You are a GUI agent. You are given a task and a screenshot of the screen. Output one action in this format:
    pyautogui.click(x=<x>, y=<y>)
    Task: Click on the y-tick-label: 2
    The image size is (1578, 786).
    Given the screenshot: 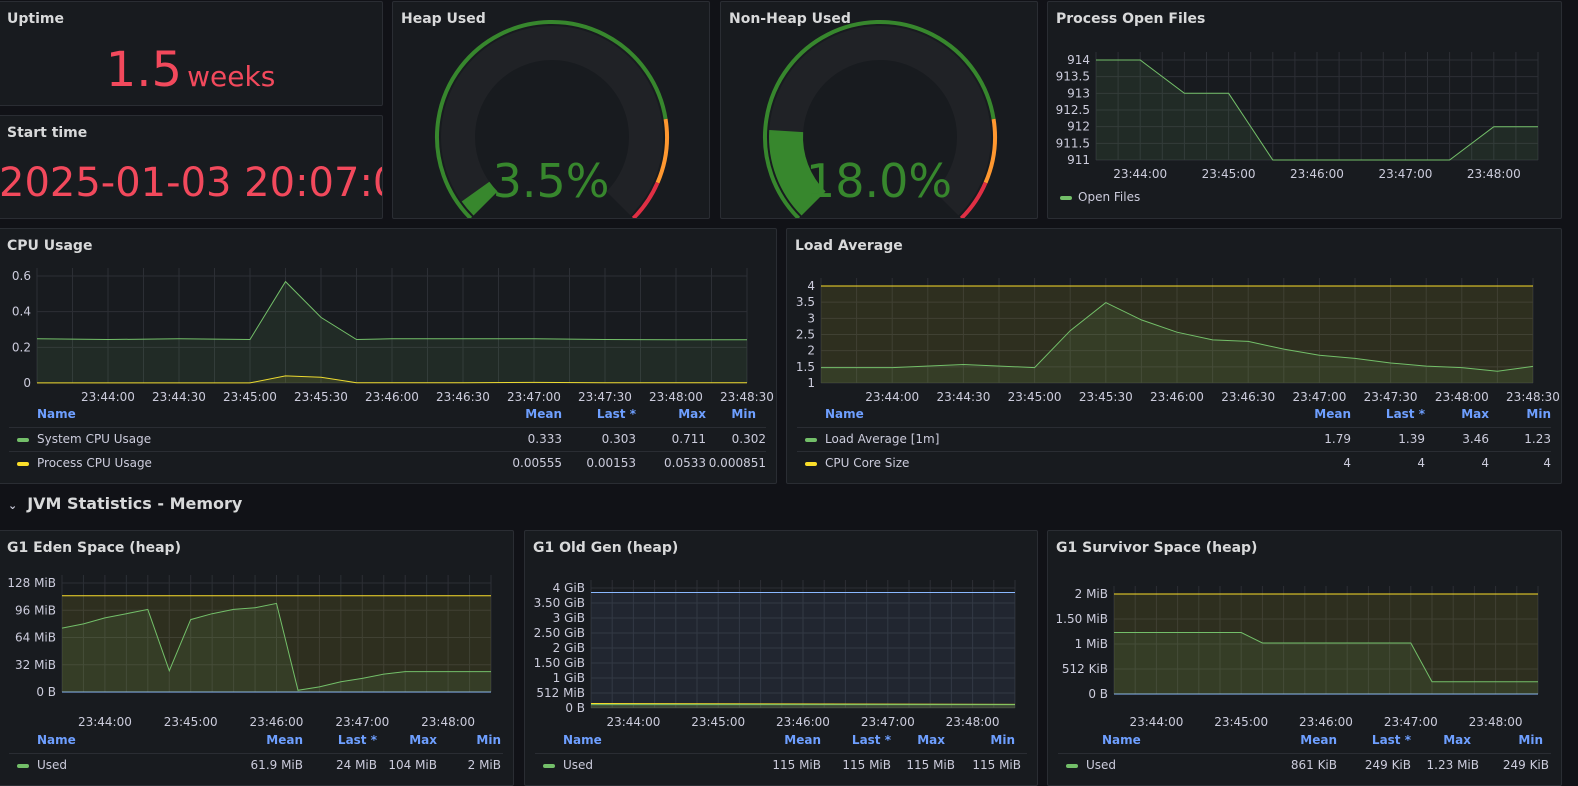 What is the action you would take?
    pyautogui.click(x=811, y=351)
    